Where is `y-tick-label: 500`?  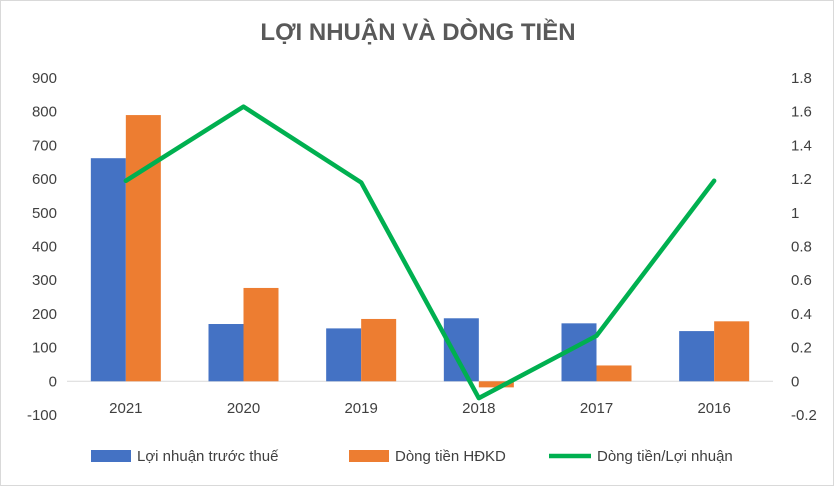 y-tick-label: 500 is located at coordinates (44, 213).